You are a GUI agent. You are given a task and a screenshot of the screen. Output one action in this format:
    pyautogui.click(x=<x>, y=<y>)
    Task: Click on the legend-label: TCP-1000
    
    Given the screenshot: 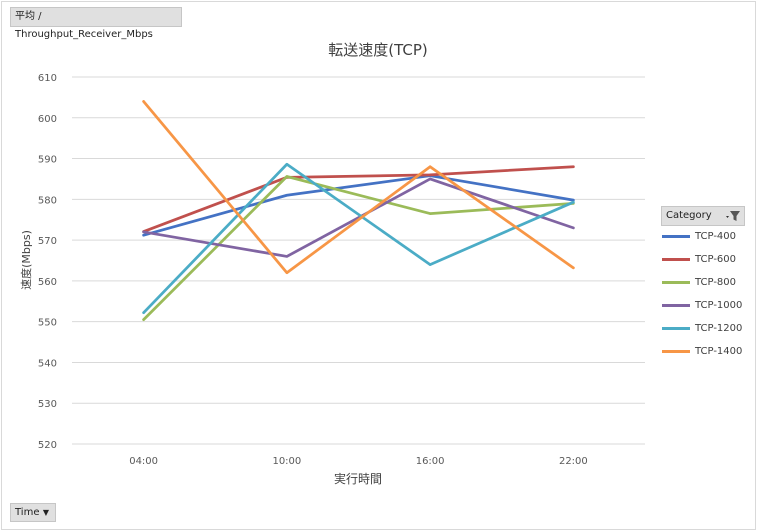 What is the action you would take?
    pyautogui.click(x=719, y=305)
    